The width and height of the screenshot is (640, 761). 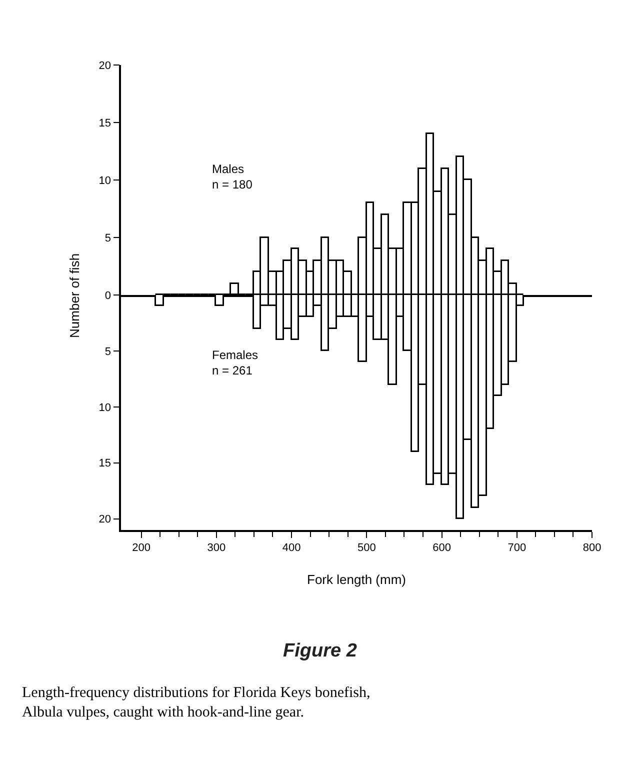 I want to click on annotation: Females n = 261, so click(x=235, y=363).